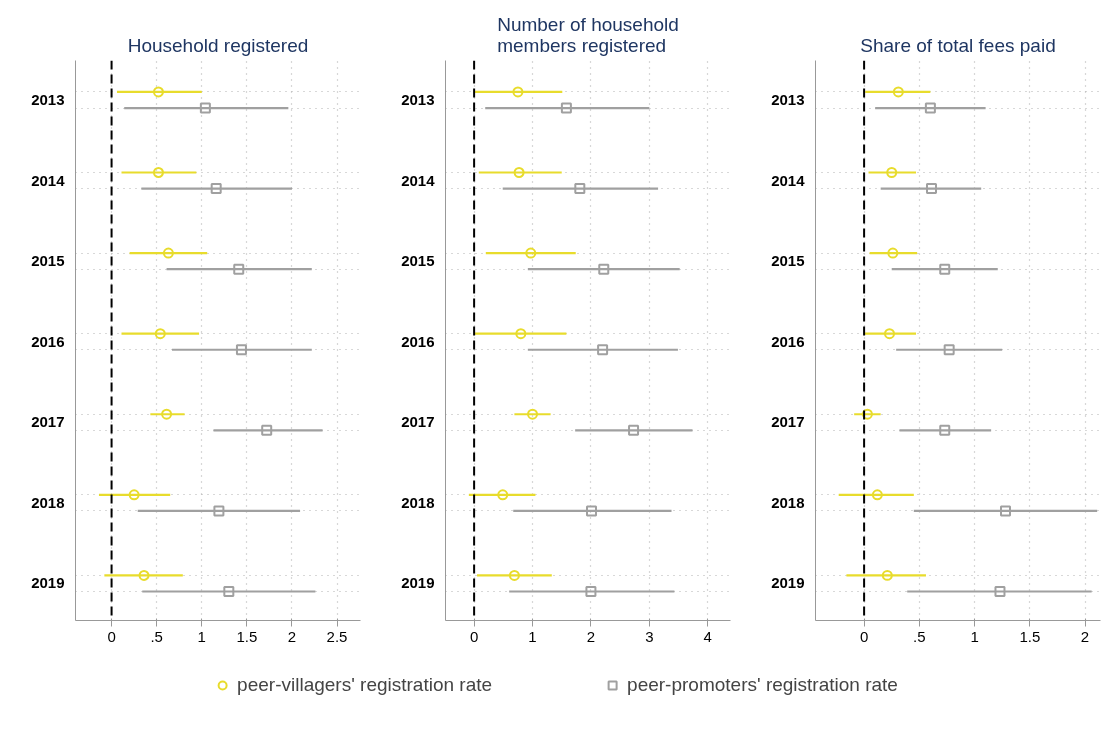 This screenshot has width=1110, height=736. Describe the element at coordinates (337, 636) in the screenshot. I see `x-tick-label: 2.5` at that location.